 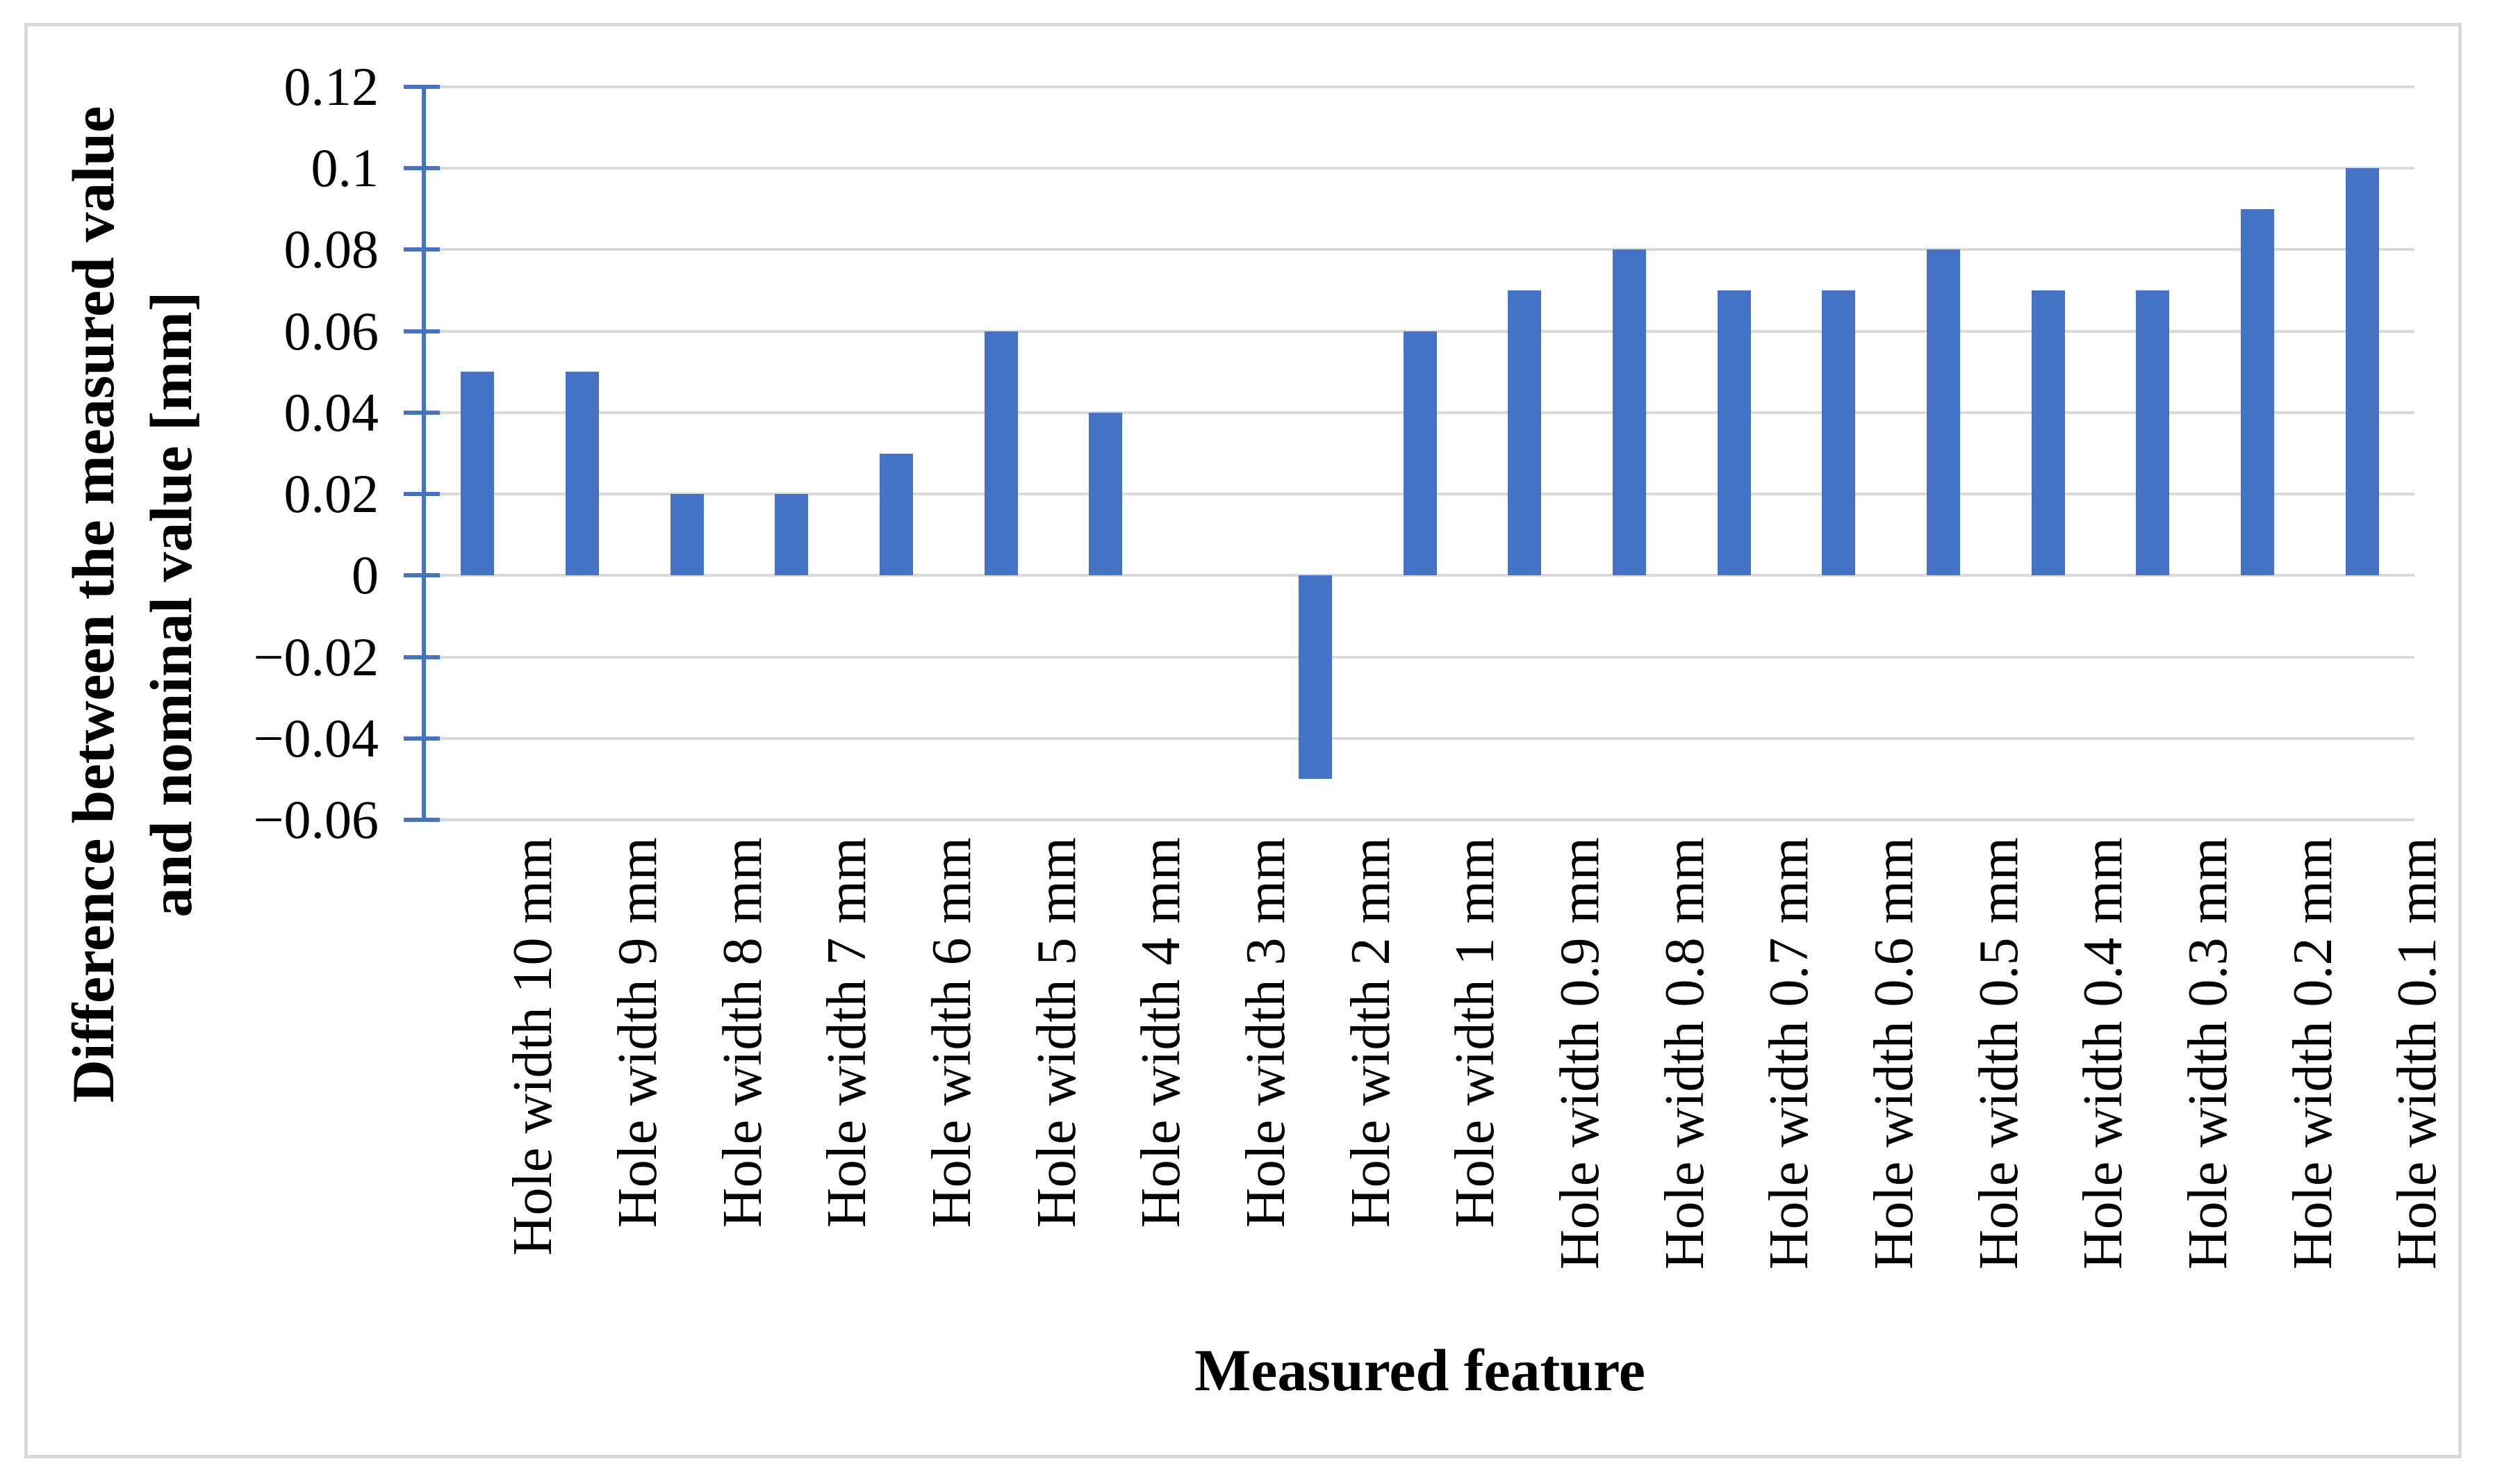 I want to click on category-label: Hole width 0.7 mm, so click(x=1789, y=1053).